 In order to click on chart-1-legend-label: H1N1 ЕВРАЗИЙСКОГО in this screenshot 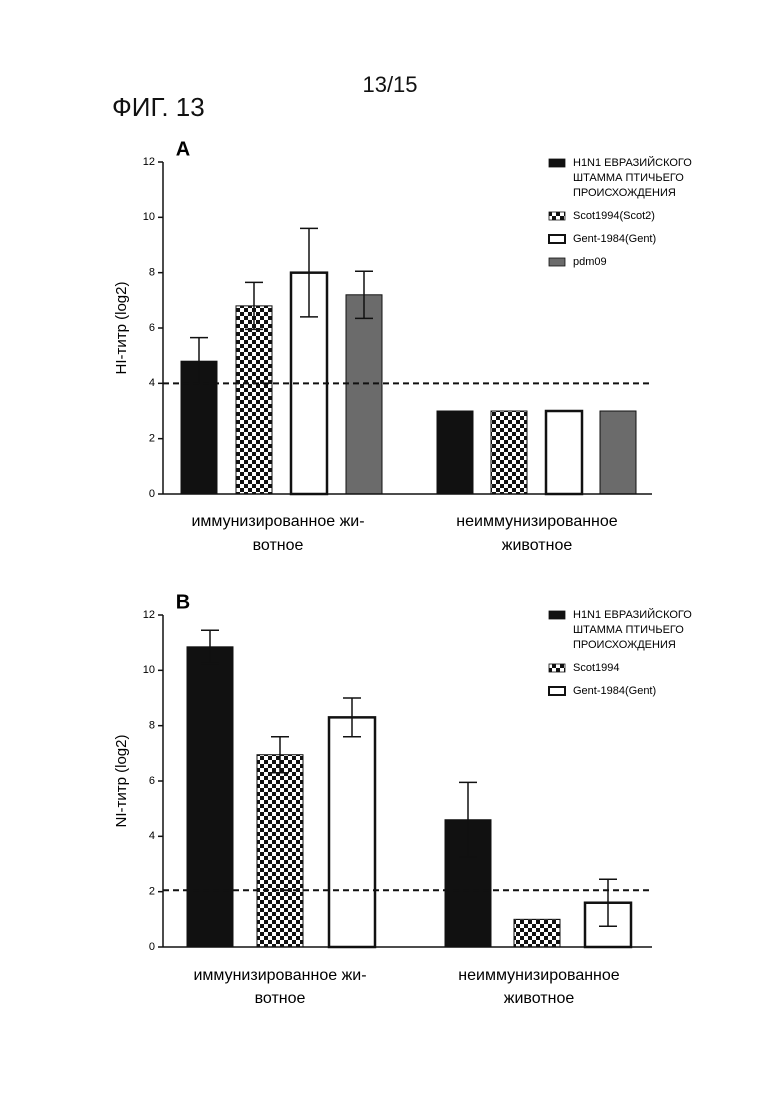, I will do `click(632, 162)`.